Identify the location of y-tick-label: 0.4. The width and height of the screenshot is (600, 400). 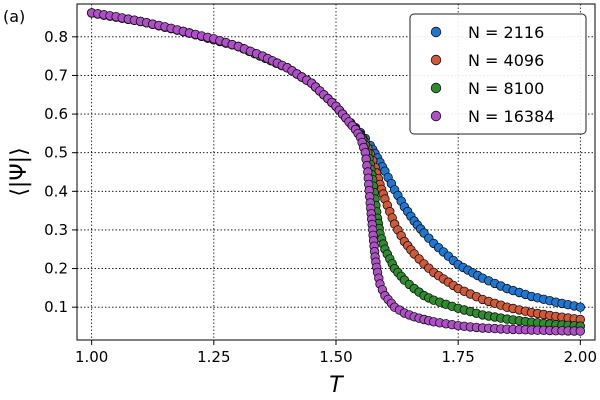
(56, 191).